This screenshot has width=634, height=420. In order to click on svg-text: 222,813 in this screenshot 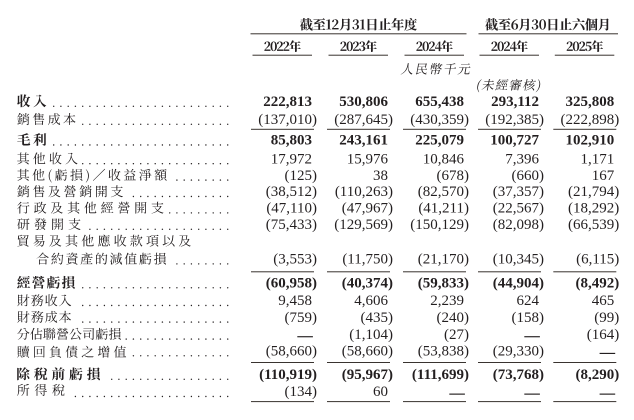, I will do `click(287, 102)`.